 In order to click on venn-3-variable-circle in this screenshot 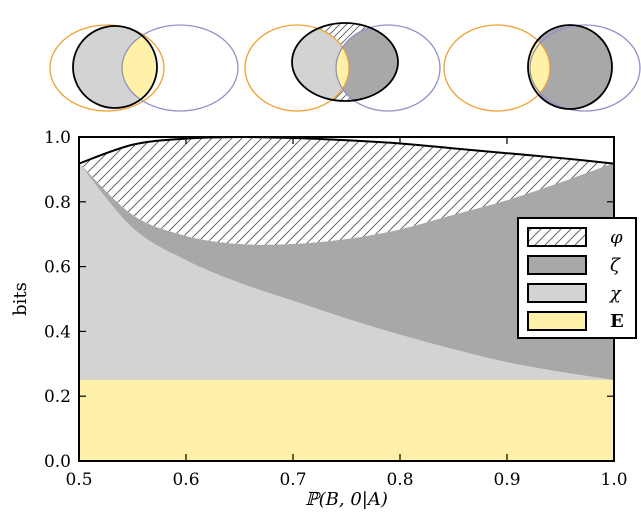, I will do `click(570, 67)`.